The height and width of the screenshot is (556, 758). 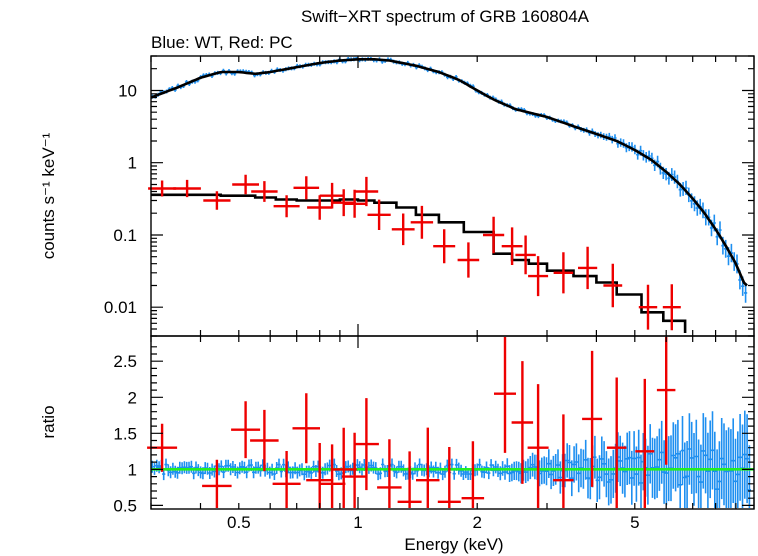 I want to click on x-axis-label: Energy (keV), so click(x=453, y=544).